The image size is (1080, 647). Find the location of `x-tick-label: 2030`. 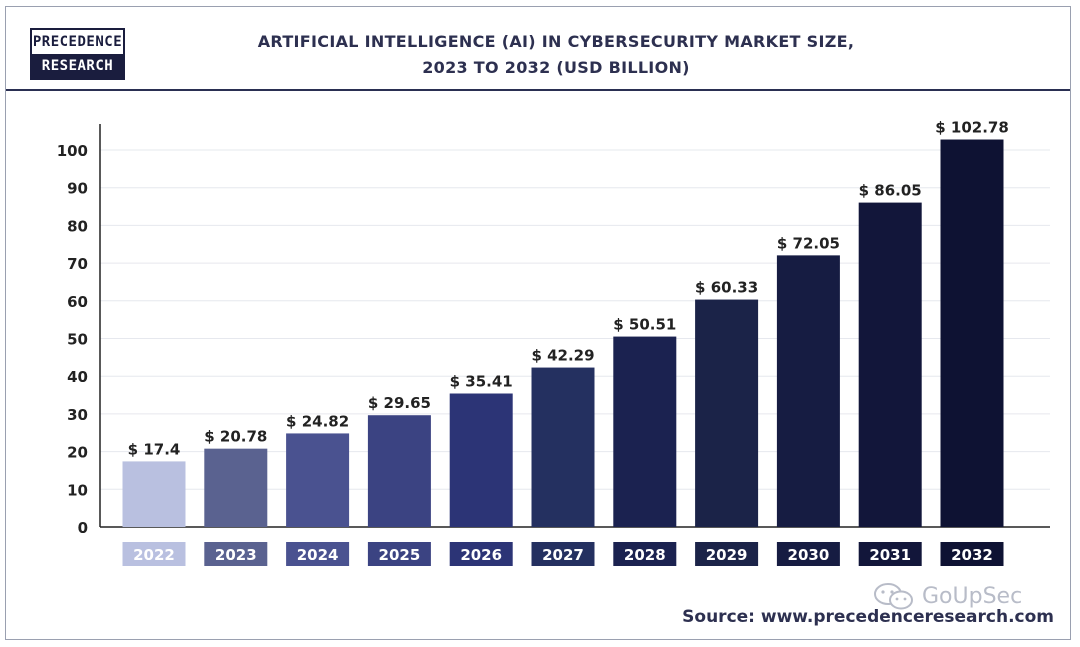

x-tick-label: 2030 is located at coordinates (809, 555).